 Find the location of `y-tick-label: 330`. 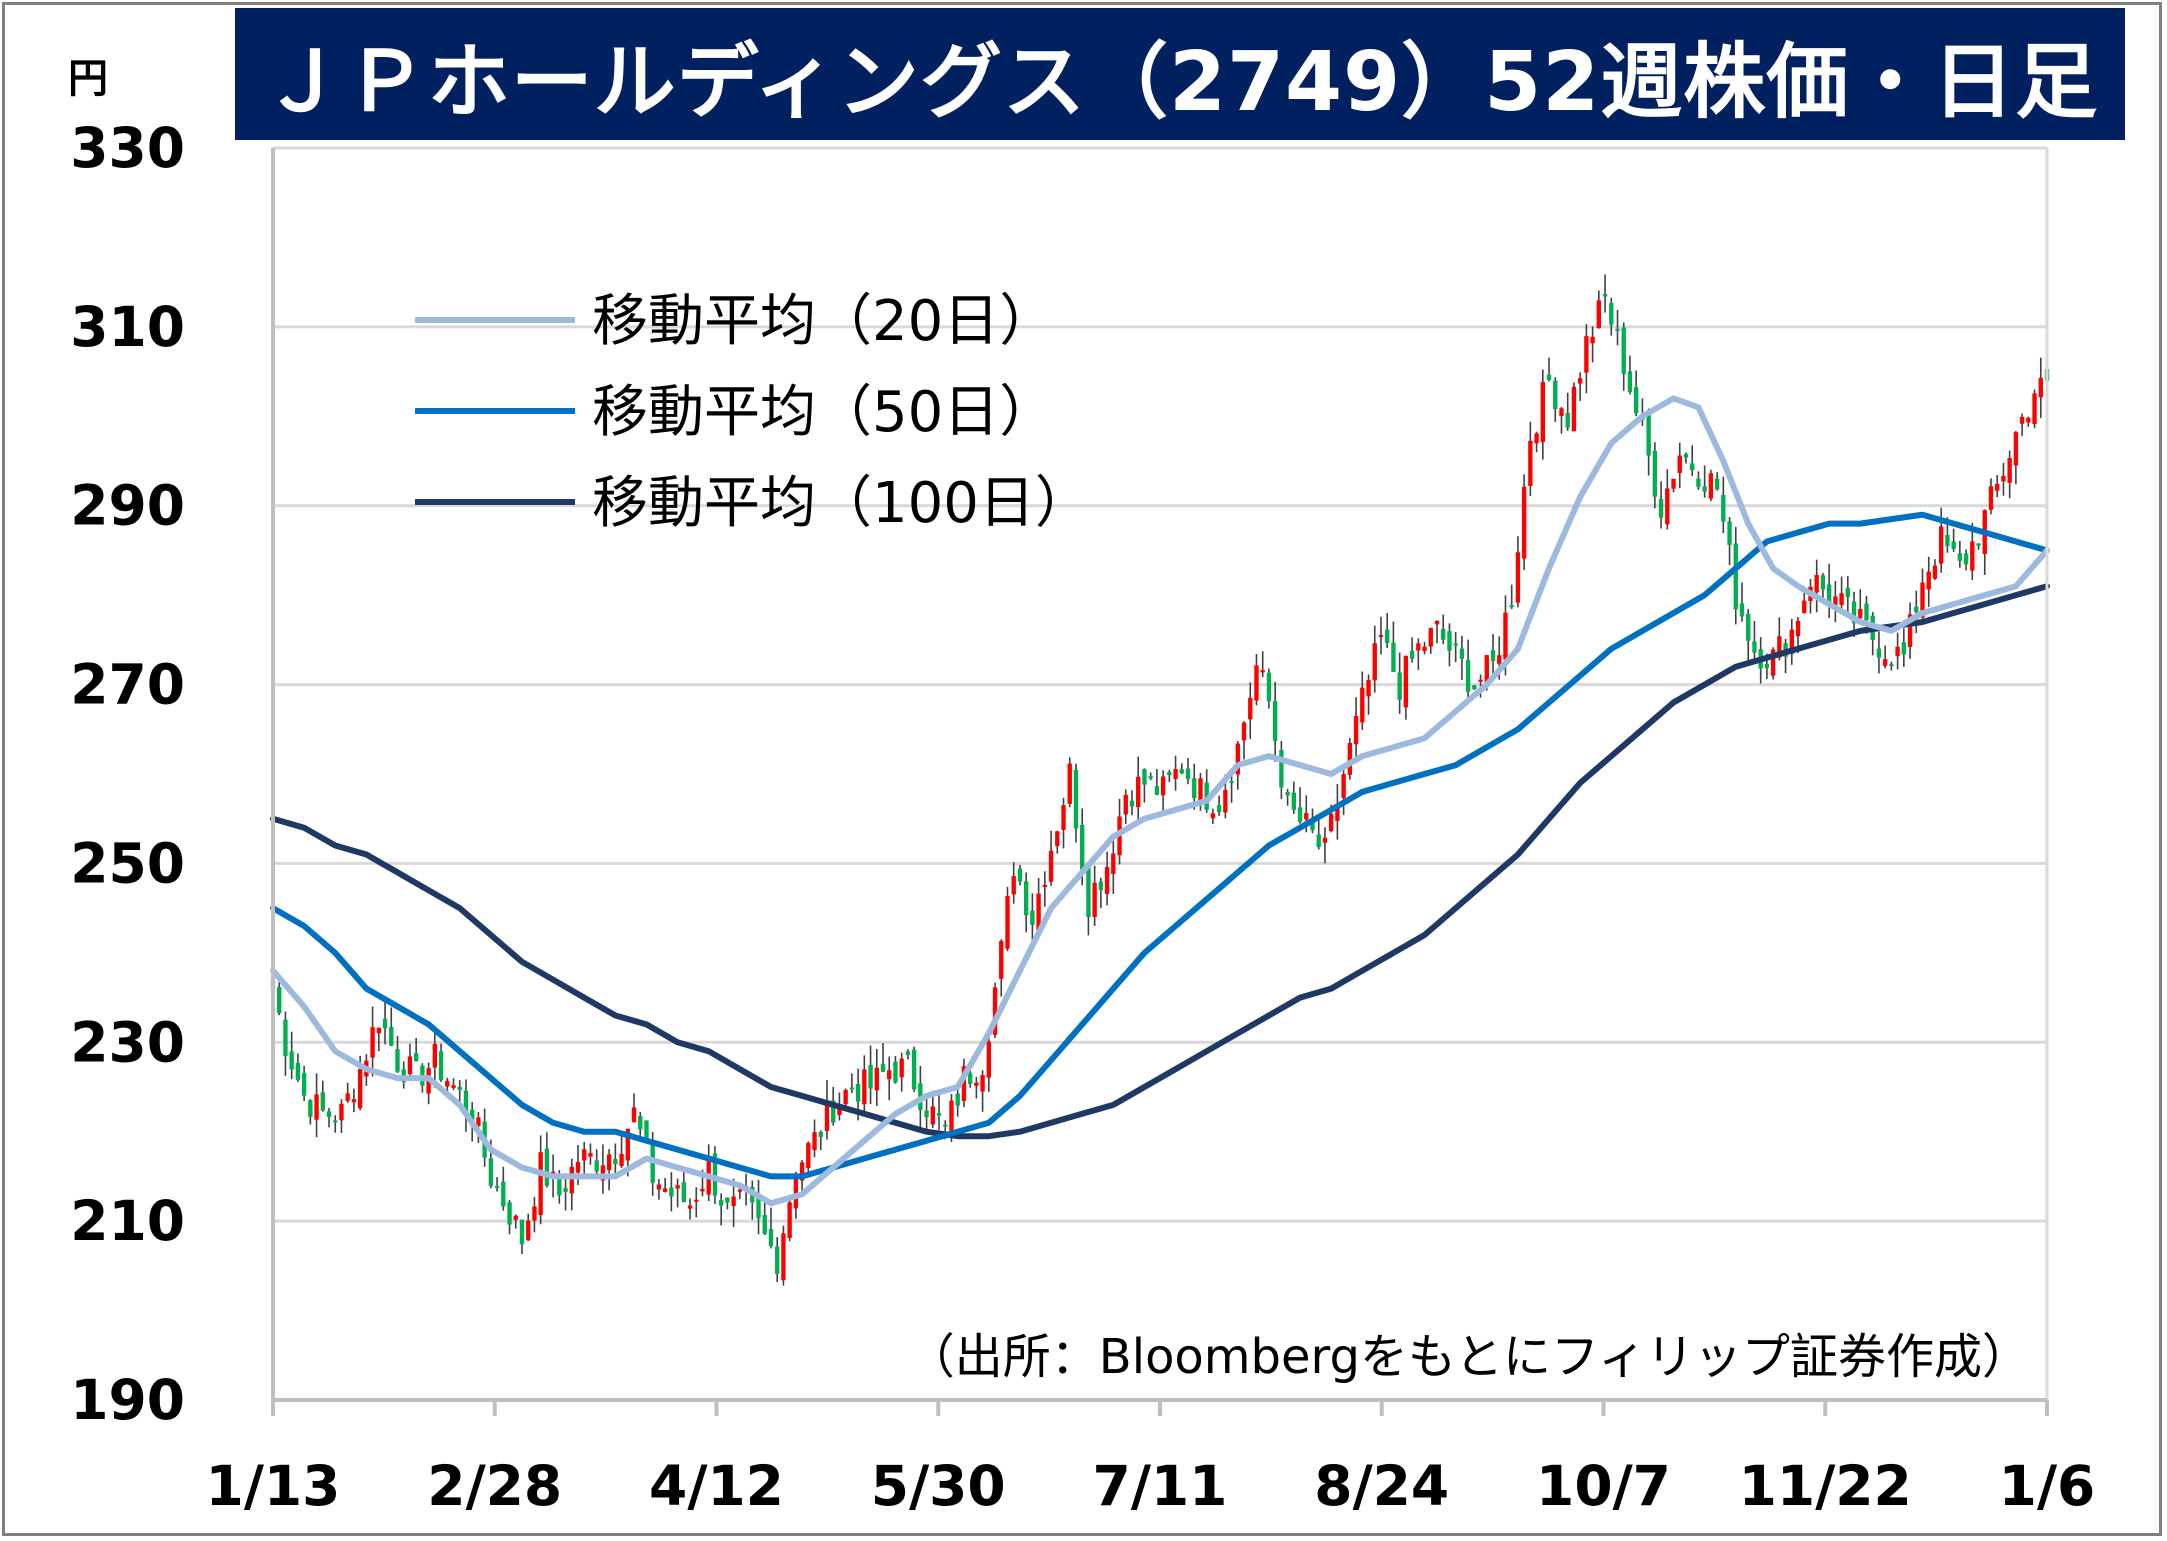

y-tick-label: 330 is located at coordinates (127, 148).